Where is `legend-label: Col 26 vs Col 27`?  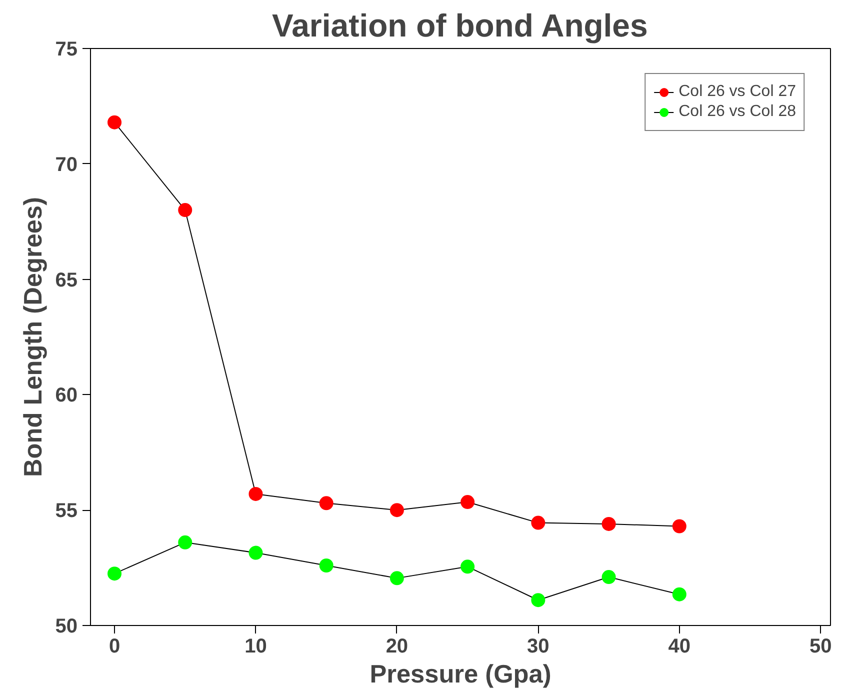
legend-label: Col 26 vs Col 27 is located at coordinates (737, 92).